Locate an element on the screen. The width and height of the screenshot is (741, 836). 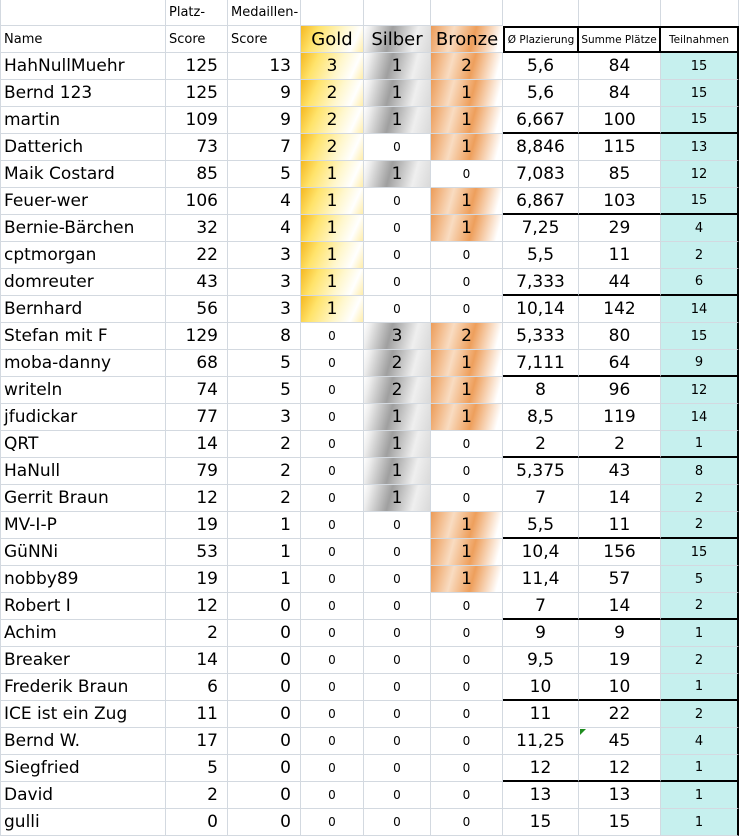
cell-avg: 6,667 is located at coordinates (541, 120).